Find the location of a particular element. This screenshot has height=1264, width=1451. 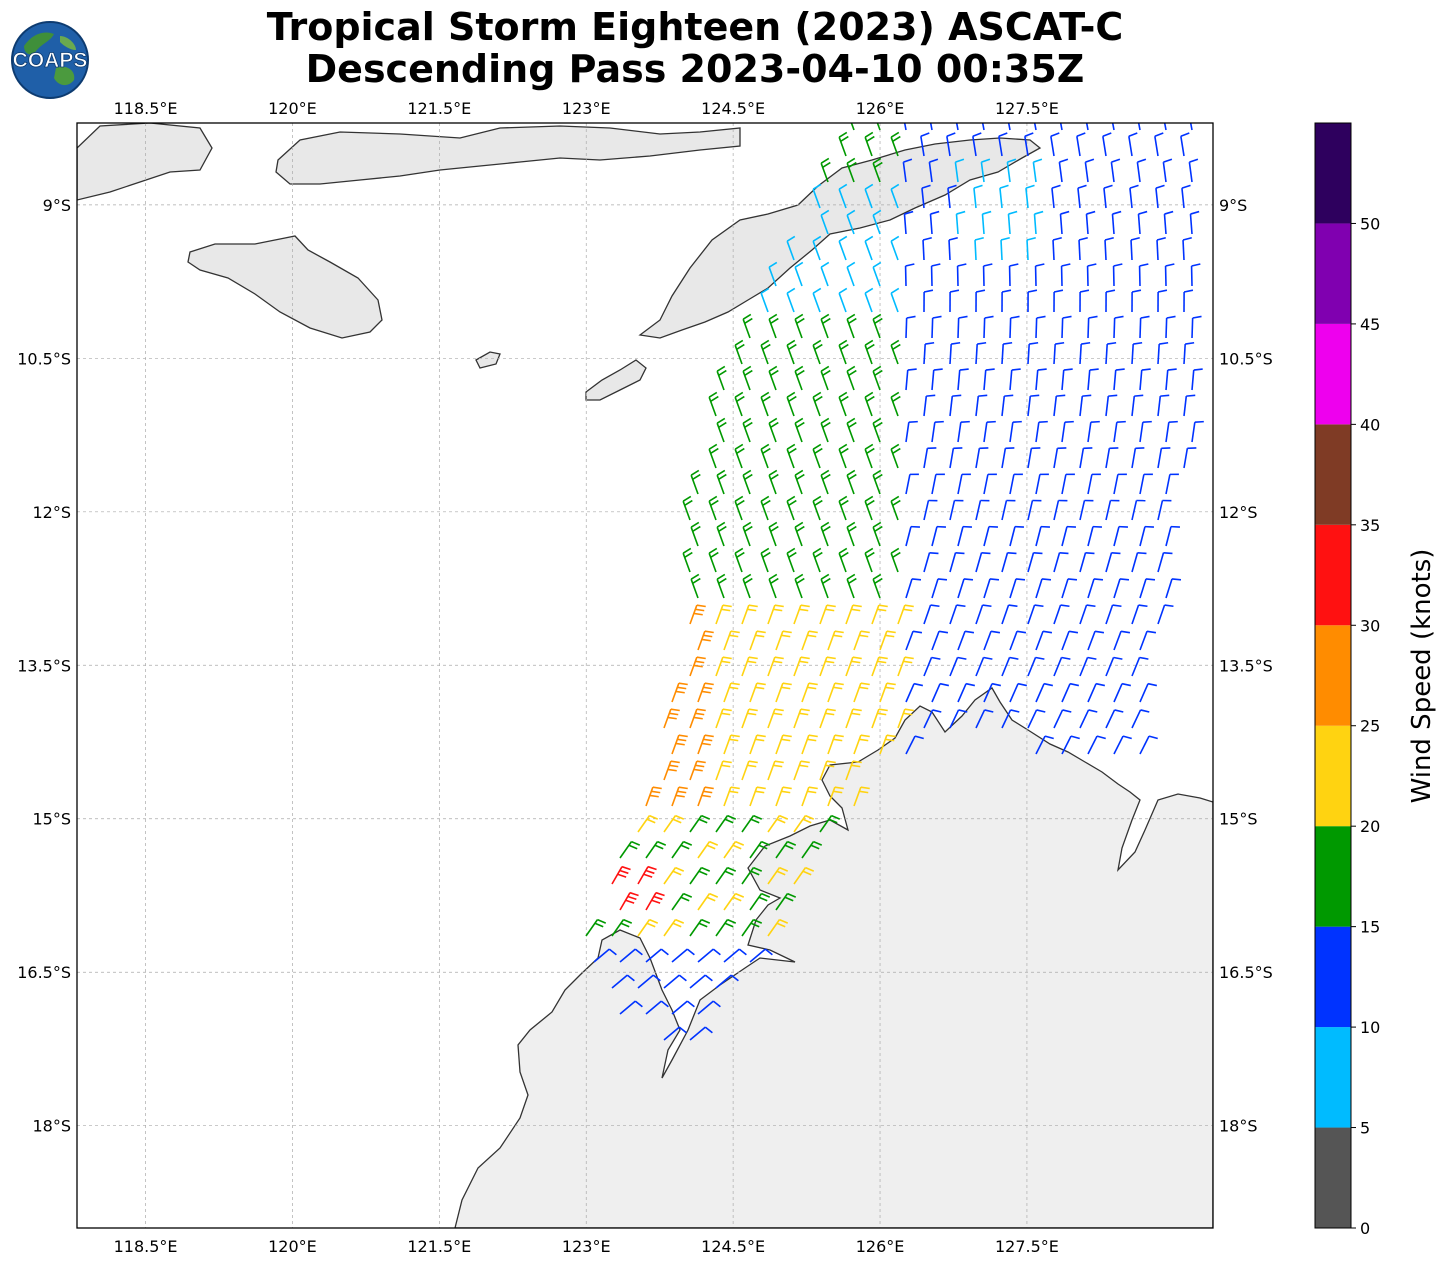

small-island is located at coordinates (488, 360).